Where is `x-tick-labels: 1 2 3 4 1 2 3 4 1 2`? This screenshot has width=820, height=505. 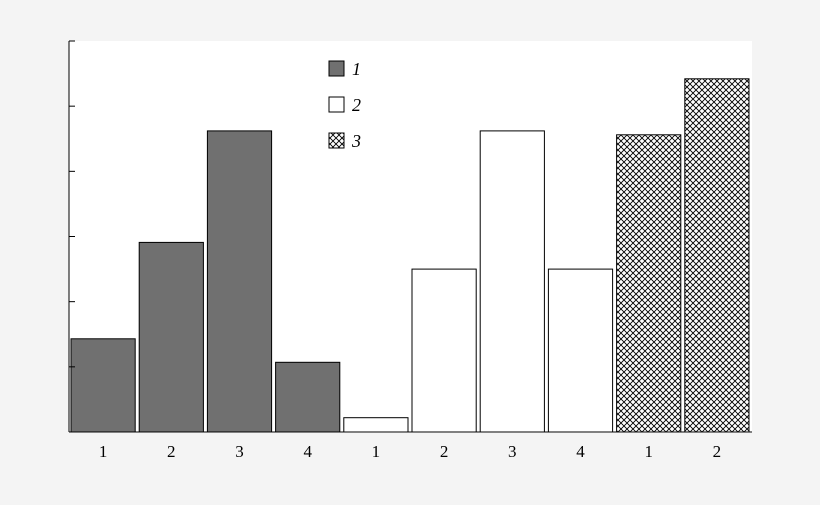
x-tick-labels: 1 2 3 4 1 2 3 4 1 2 is located at coordinates (410, 451).